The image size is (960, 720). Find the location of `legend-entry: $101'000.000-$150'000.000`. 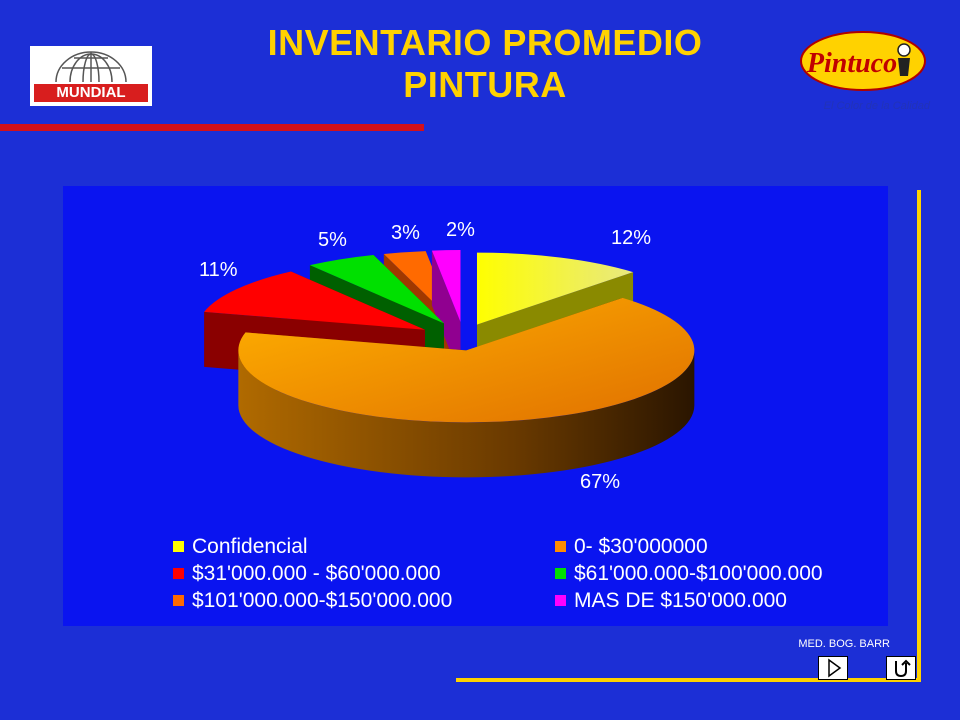

legend-entry: $101'000.000-$150'000.000 is located at coordinates (312, 601).